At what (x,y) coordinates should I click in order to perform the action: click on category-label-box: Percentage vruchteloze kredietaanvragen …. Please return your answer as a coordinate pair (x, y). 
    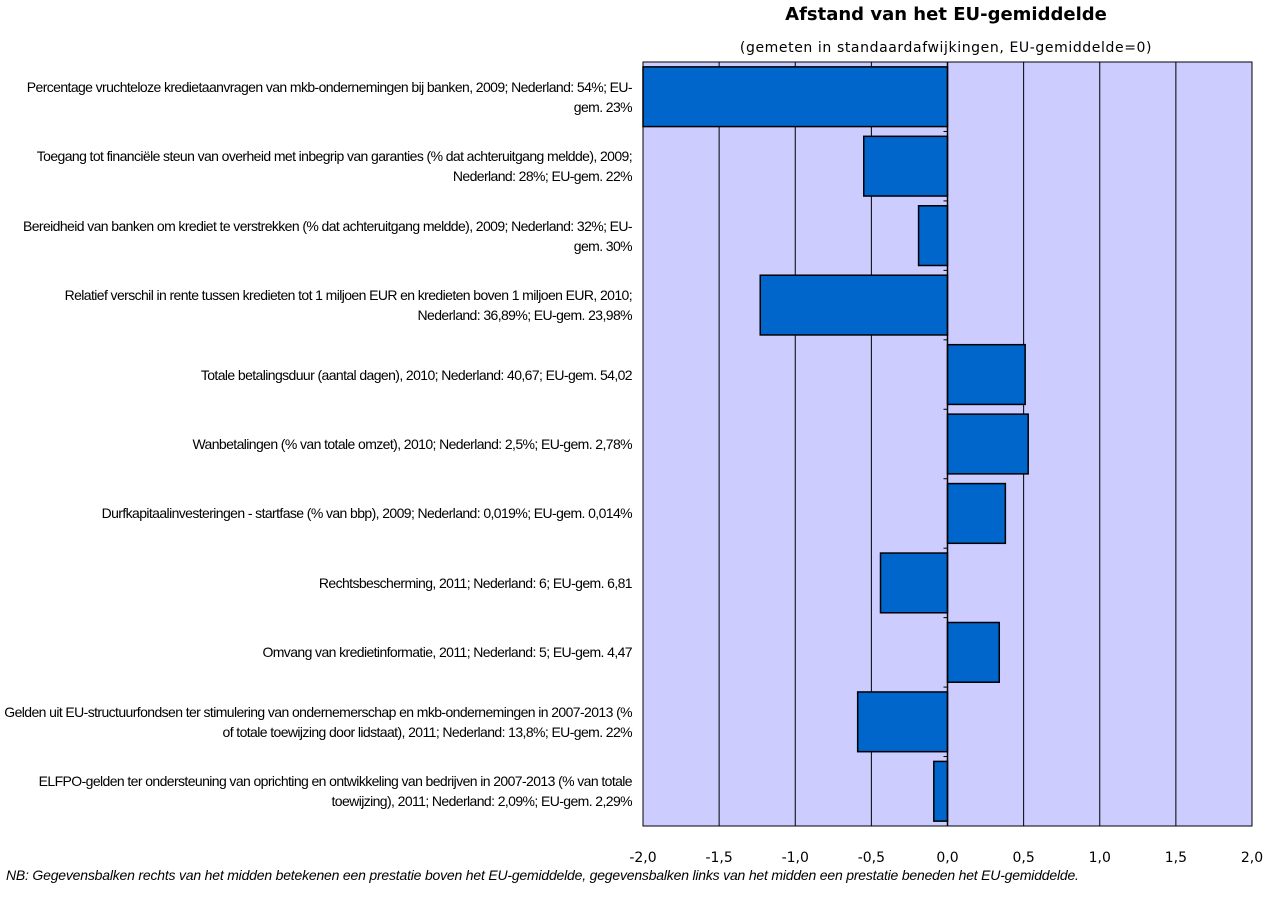
    Looking at the image, I should click on (316, 96).